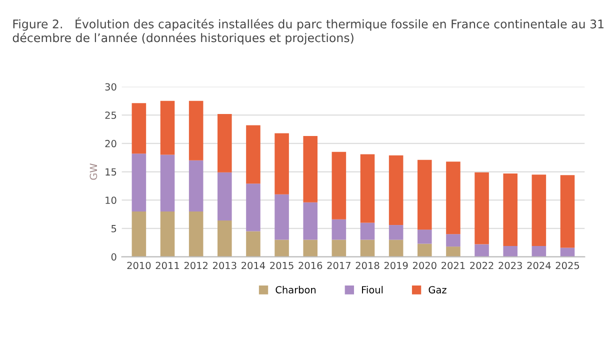  What do you see at coordinates (196, 266) in the screenshot?
I see `x-tick-label: 2012` at bounding box center [196, 266].